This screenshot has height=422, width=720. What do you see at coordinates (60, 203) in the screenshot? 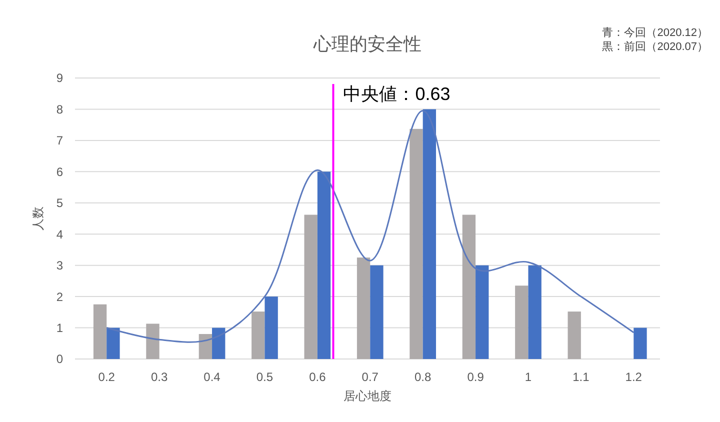
I see `y-tick-label: 5` at bounding box center [60, 203].